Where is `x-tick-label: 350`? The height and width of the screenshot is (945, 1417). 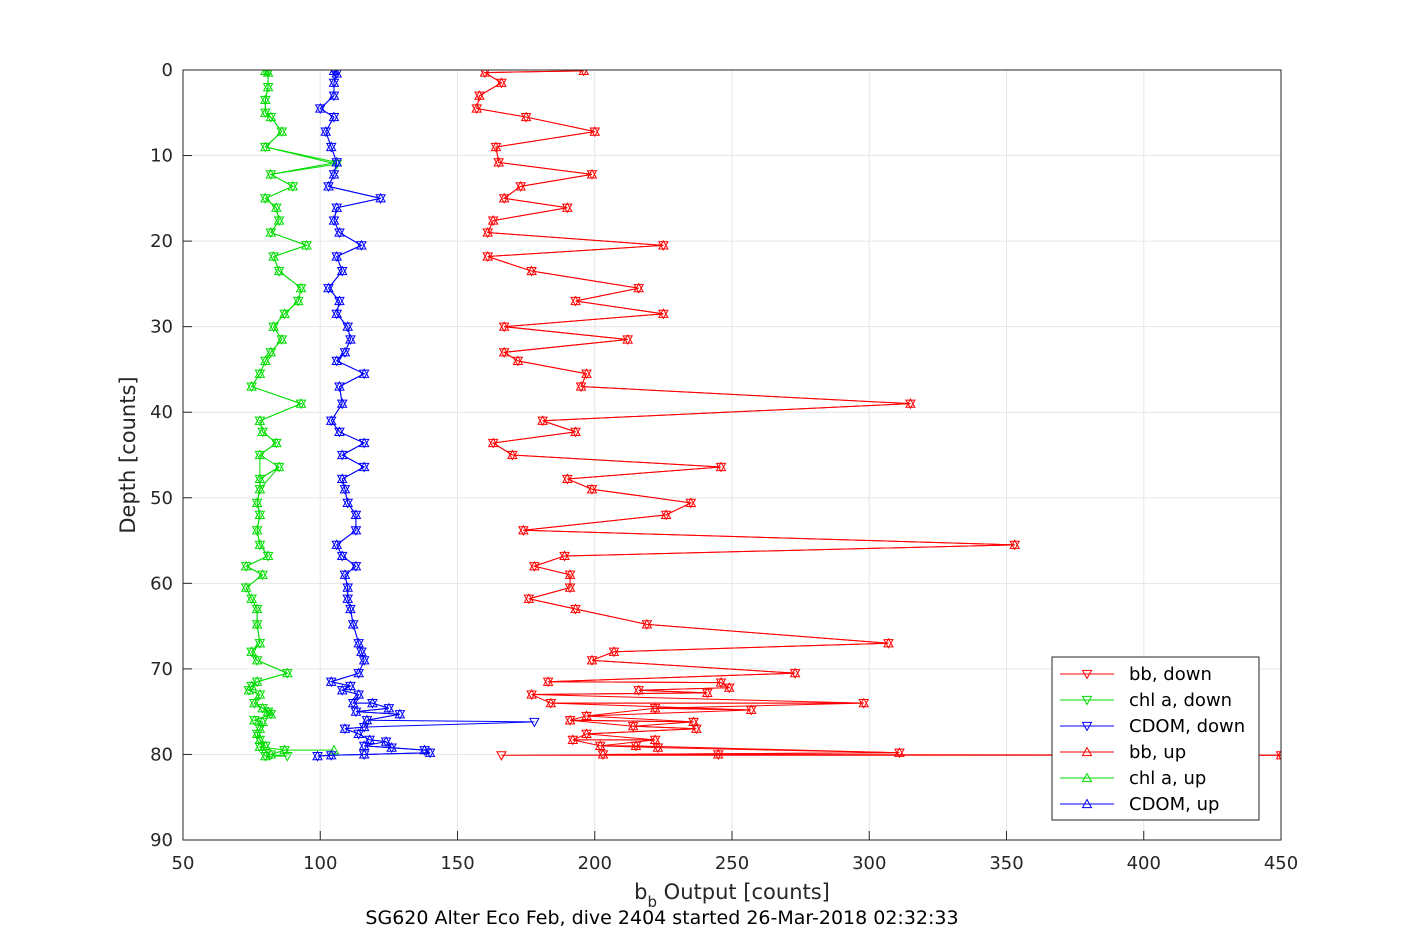 x-tick-label: 350 is located at coordinates (1006, 863).